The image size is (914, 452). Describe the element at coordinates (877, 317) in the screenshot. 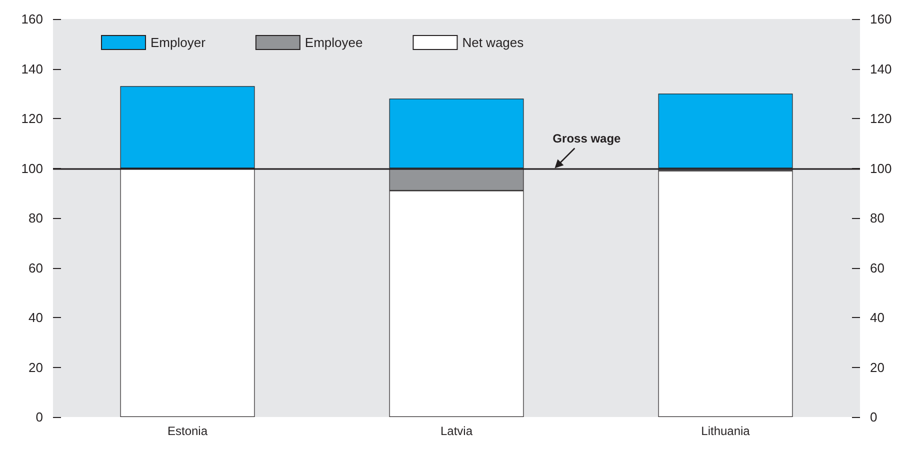

I see `y2-tick-label: 40` at that location.